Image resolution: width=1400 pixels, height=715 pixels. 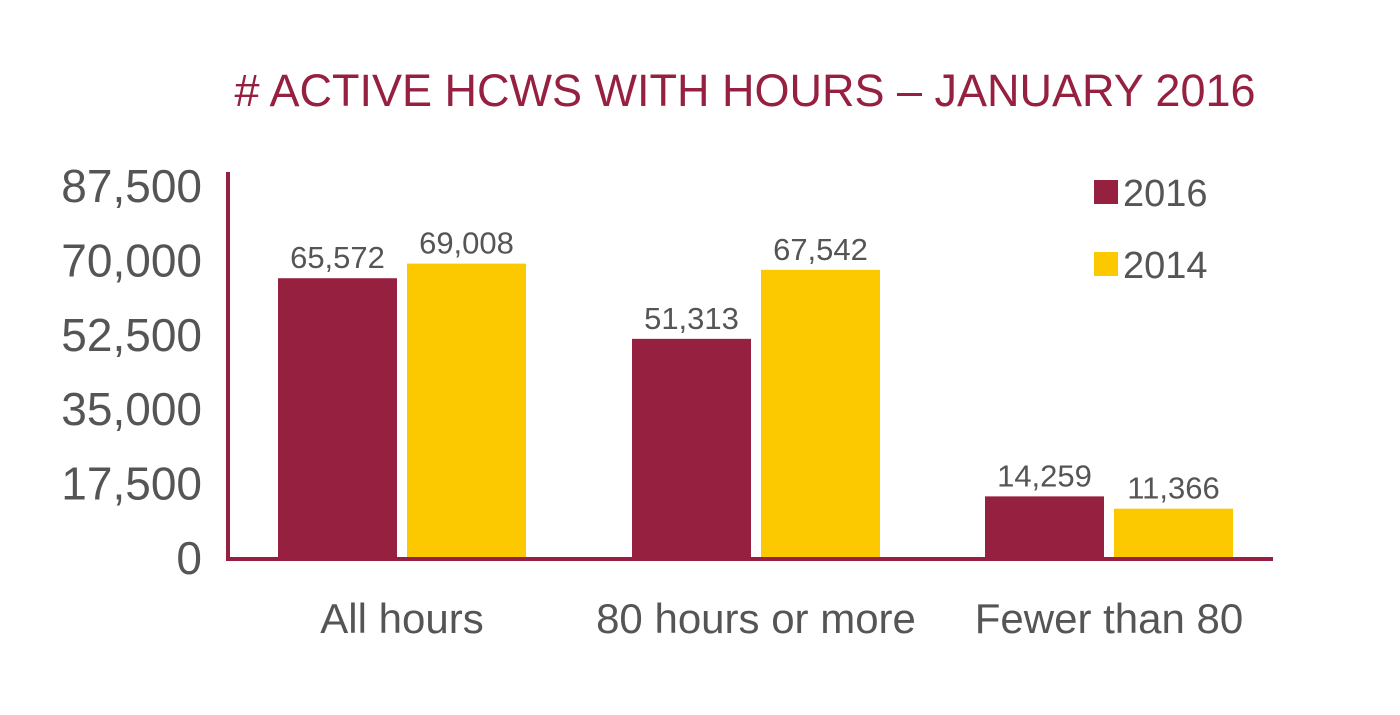 What do you see at coordinates (1106, 264) in the screenshot?
I see `legend-swatch-2014` at bounding box center [1106, 264].